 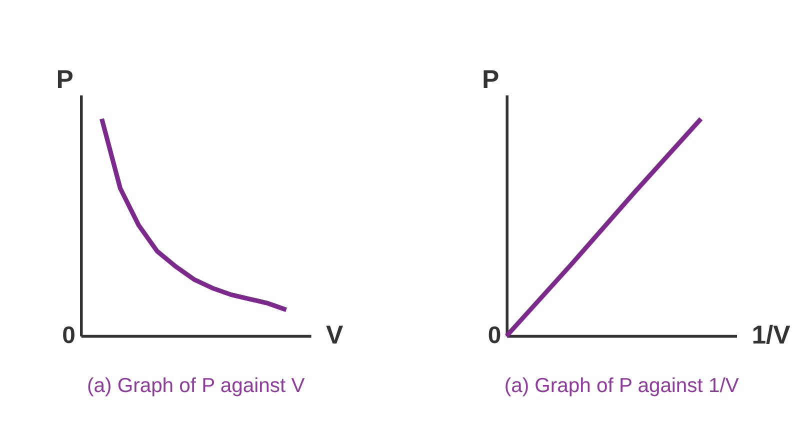 What do you see at coordinates (771, 336) in the screenshot?
I see `x-axis-title: 1/V` at bounding box center [771, 336].